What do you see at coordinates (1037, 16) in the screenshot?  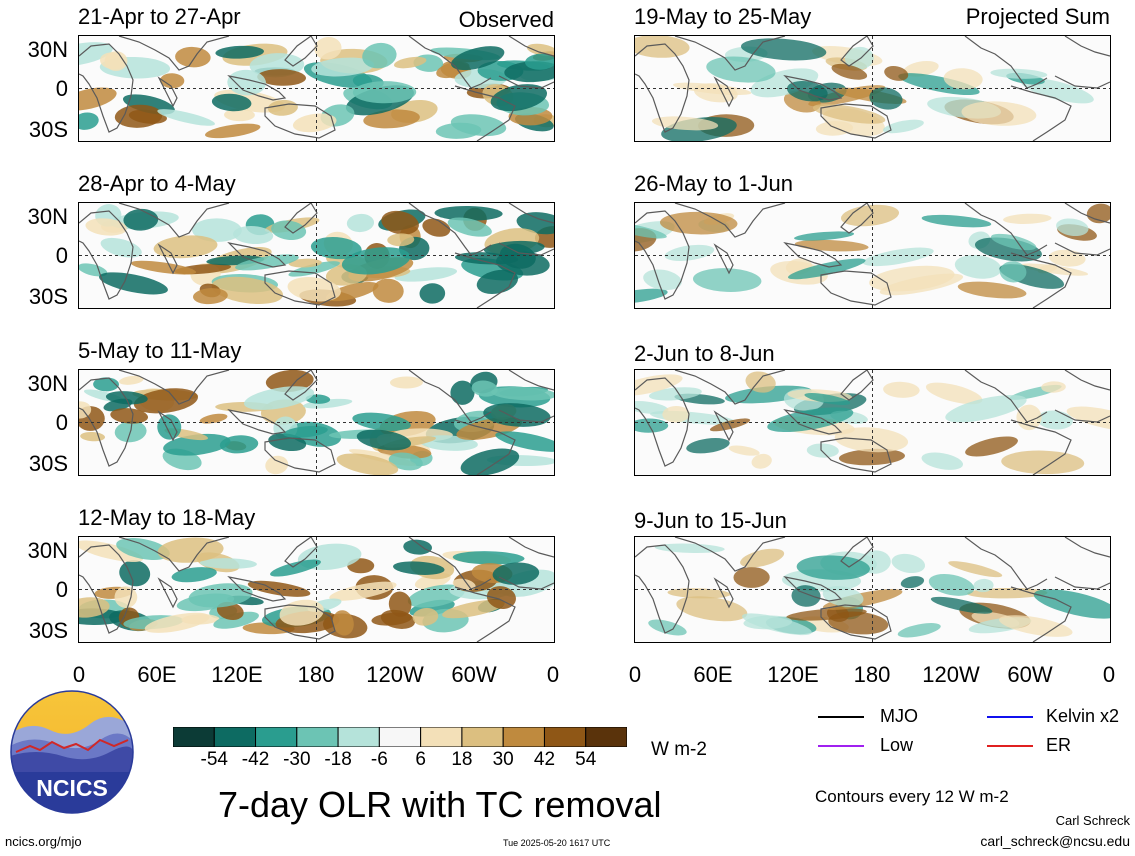 I see `projected-label: Projected Sum` at bounding box center [1037, 16].